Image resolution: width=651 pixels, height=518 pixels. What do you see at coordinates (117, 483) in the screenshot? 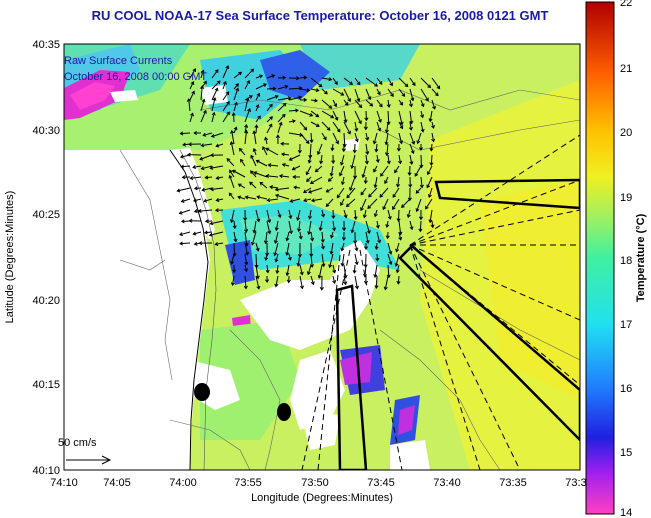
I see `x-tick-label: 74:05` at bounding box center [117, 483].